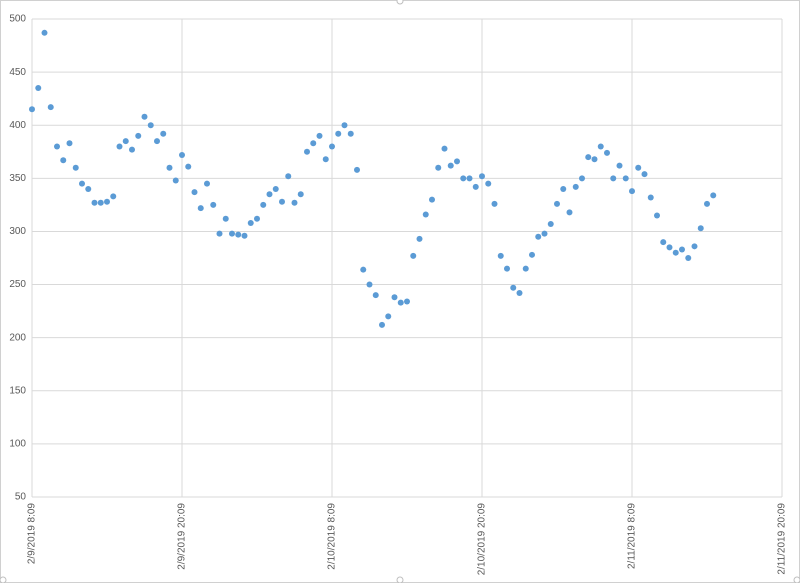 The width and height of the screenshot is (800, 583). I want to click on y-tick-label: 100, so click(17, 444).